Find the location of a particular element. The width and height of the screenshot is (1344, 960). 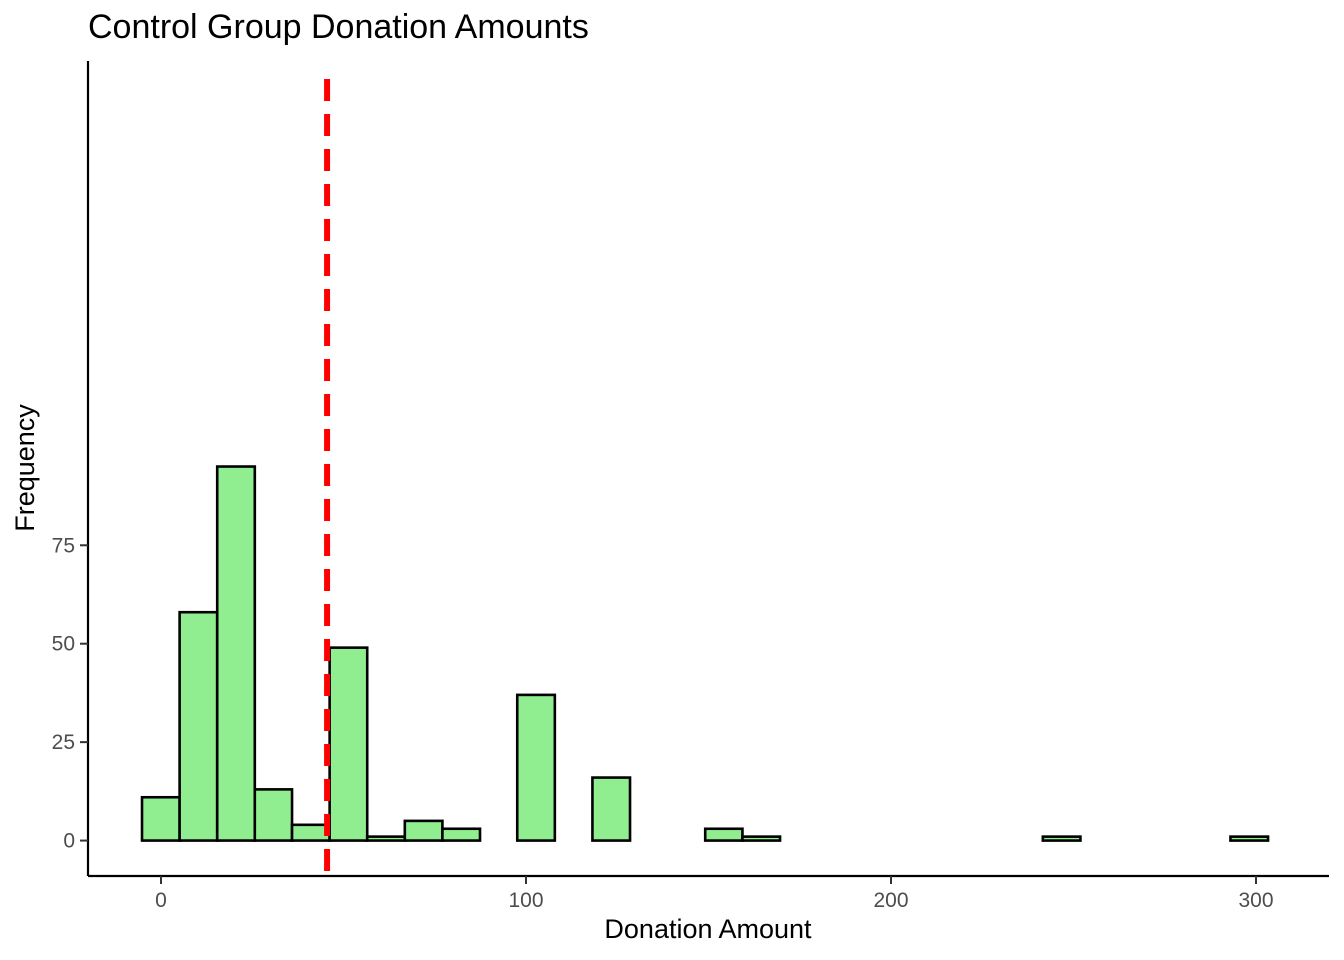

y-tick-label: 0 is located at coordinates (69, 841).